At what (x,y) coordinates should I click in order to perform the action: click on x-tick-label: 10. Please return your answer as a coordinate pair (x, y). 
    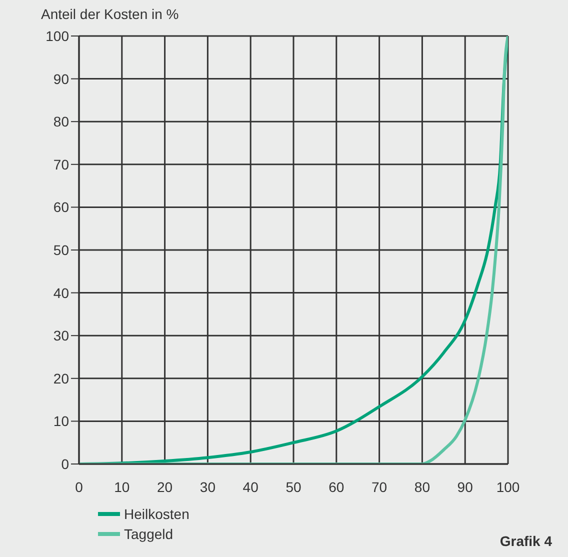
    Looking at the image, I should click on (122, 486).